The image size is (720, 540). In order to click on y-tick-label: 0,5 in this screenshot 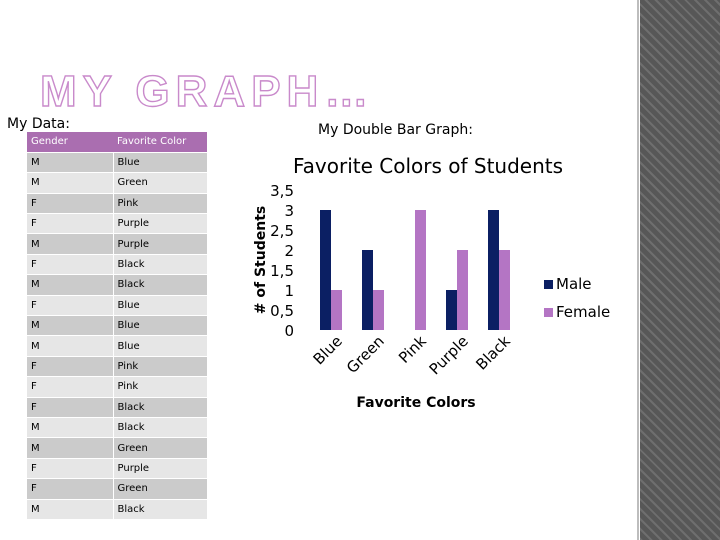, I will do `click(282, 311)`.